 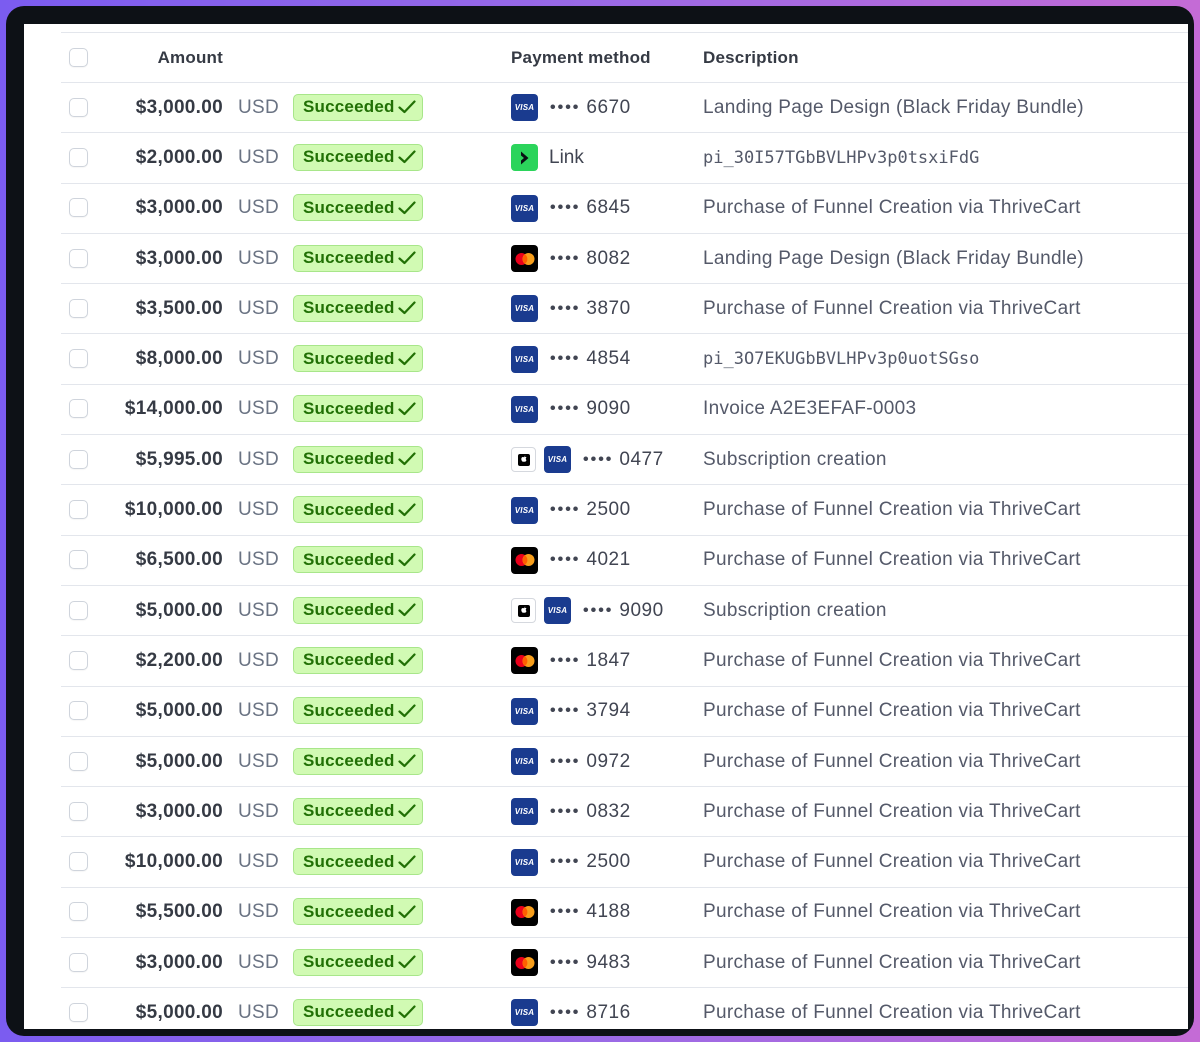 I want to click on amount-value: $5,995.00, so click(x=179, y=459).